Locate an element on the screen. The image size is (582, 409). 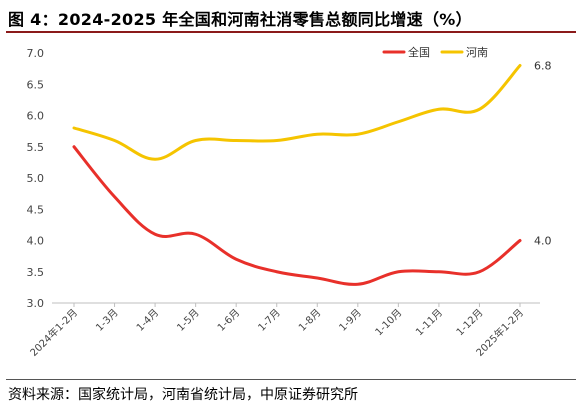
legend: 全国 河南 is located at coordinates (435, 52).